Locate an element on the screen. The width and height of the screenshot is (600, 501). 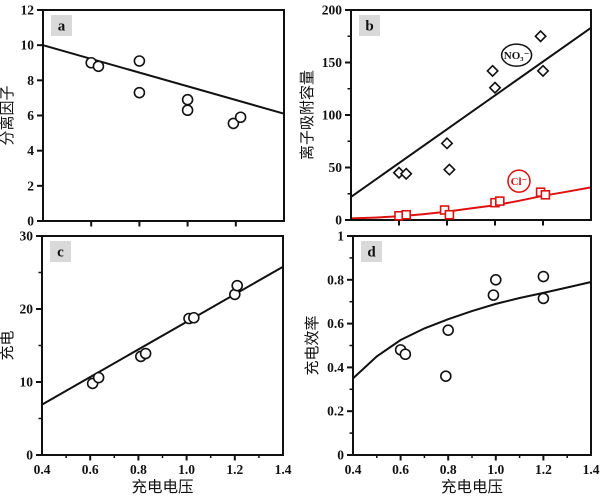
x-tick-label: 1.2 is located at coordinates (543, 469).